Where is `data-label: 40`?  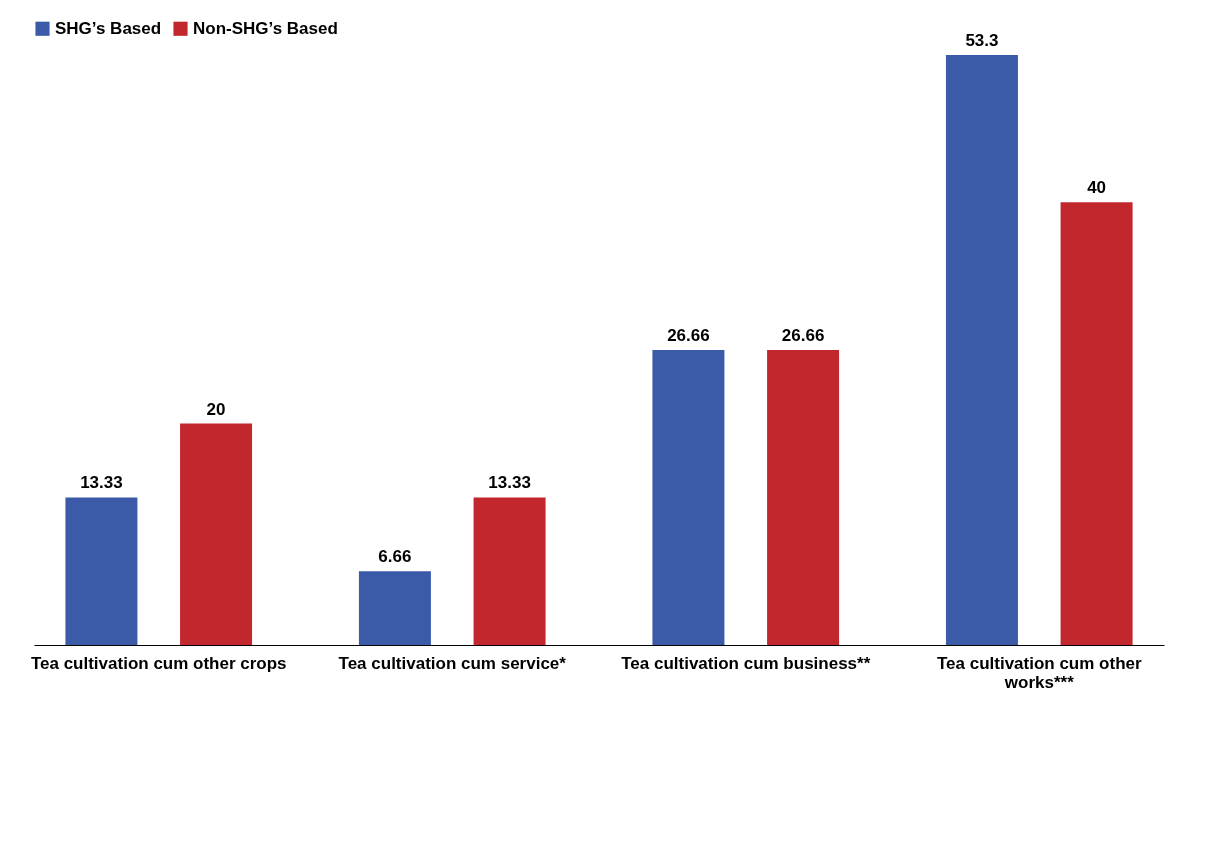
data-label: 40 is located at coordinates (1097, 188).